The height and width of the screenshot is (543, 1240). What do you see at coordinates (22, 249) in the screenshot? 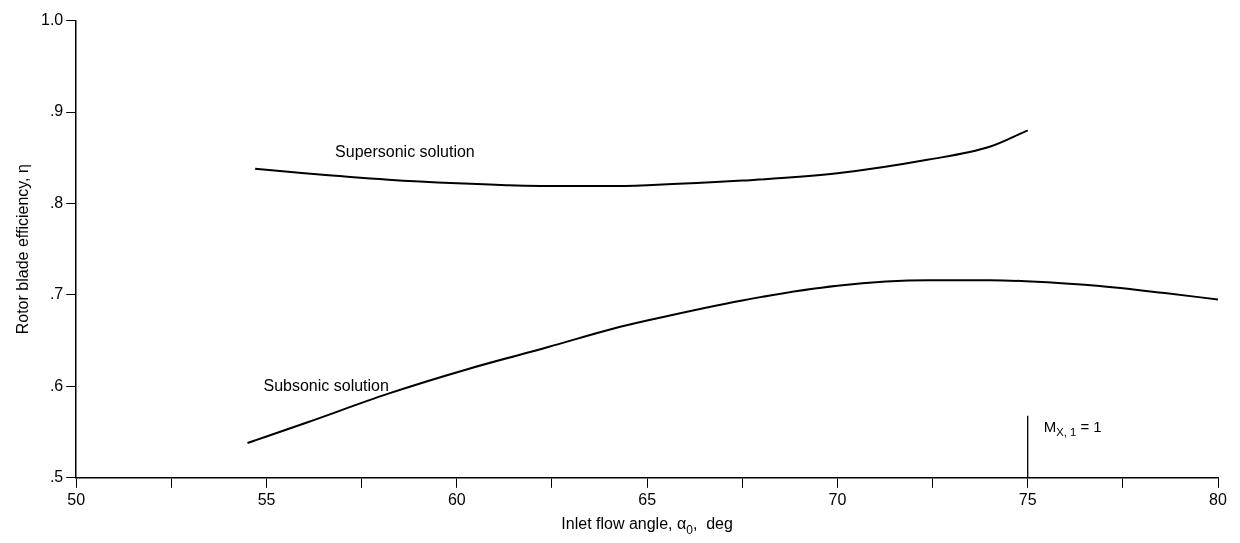
I see `y-axis-title: Rotor blade efficiency, η` at bounding box center [22, 249].